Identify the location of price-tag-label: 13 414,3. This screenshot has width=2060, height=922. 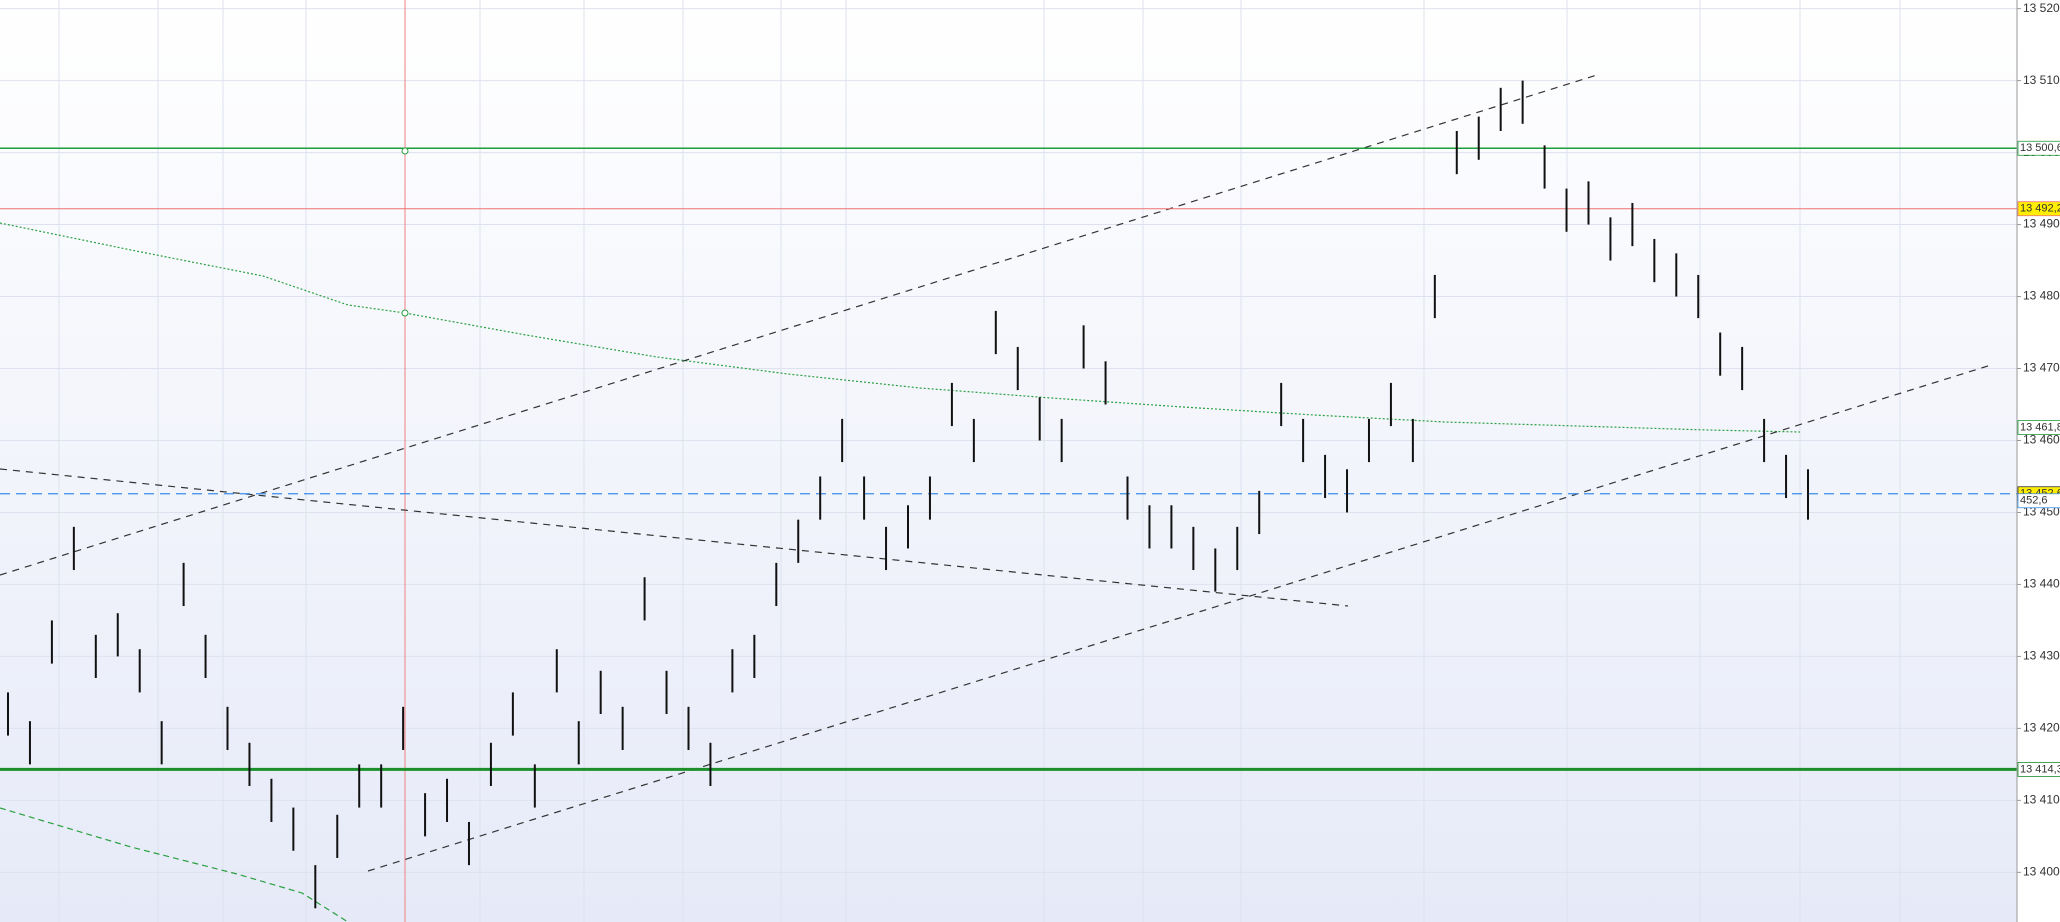
(2040, 769).